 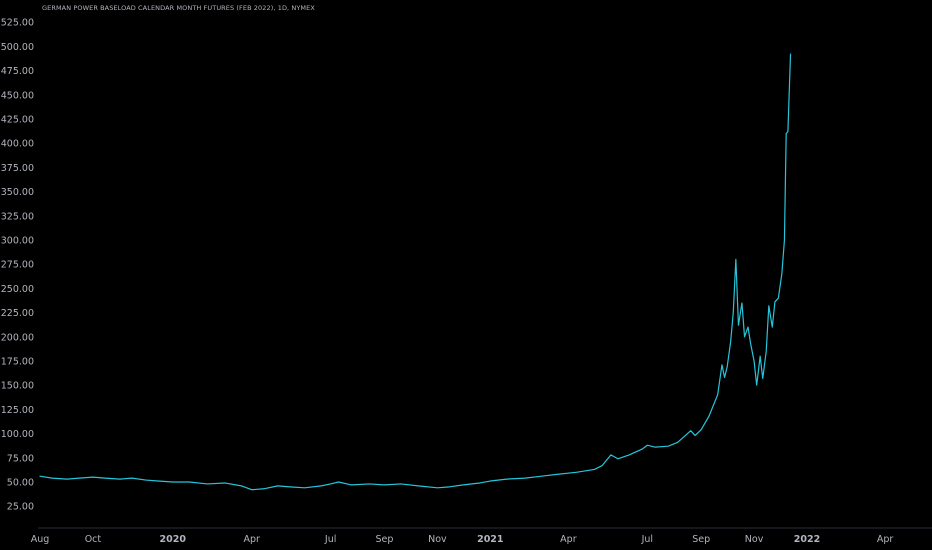 What do you see at coordinates (20, 483) in the screenshot?
I see `y-tick-label: 50.00` at bounding box center [20, 483].